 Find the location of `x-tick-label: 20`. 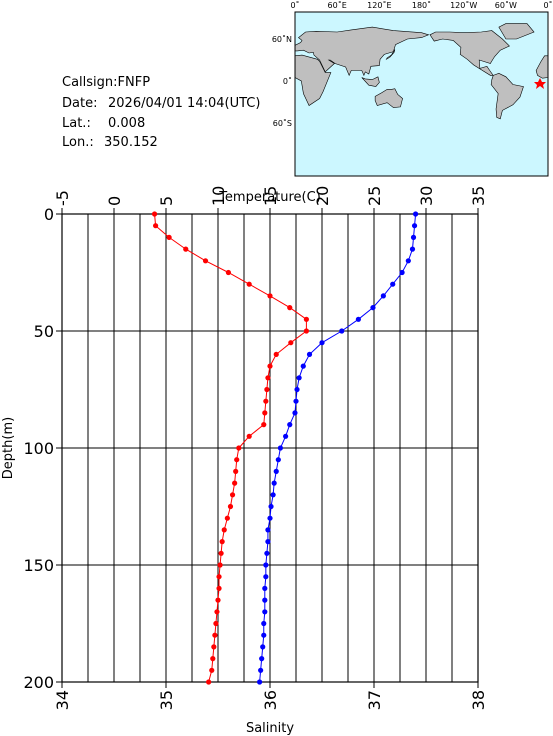

x-tick-label: 20 is located at coordinates (322, 196).